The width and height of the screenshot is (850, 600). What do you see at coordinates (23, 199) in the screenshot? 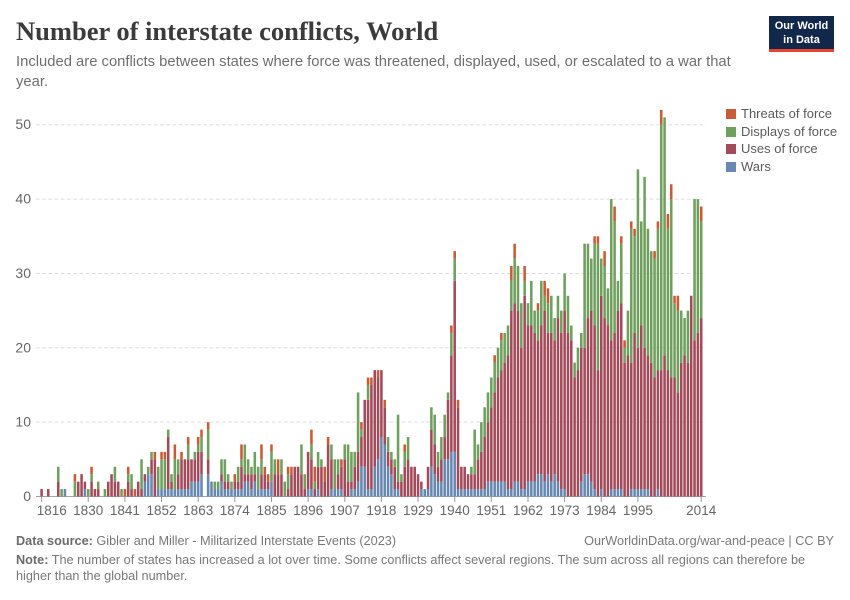
I see `svg-text: 40` at bounding box center [23, 199].